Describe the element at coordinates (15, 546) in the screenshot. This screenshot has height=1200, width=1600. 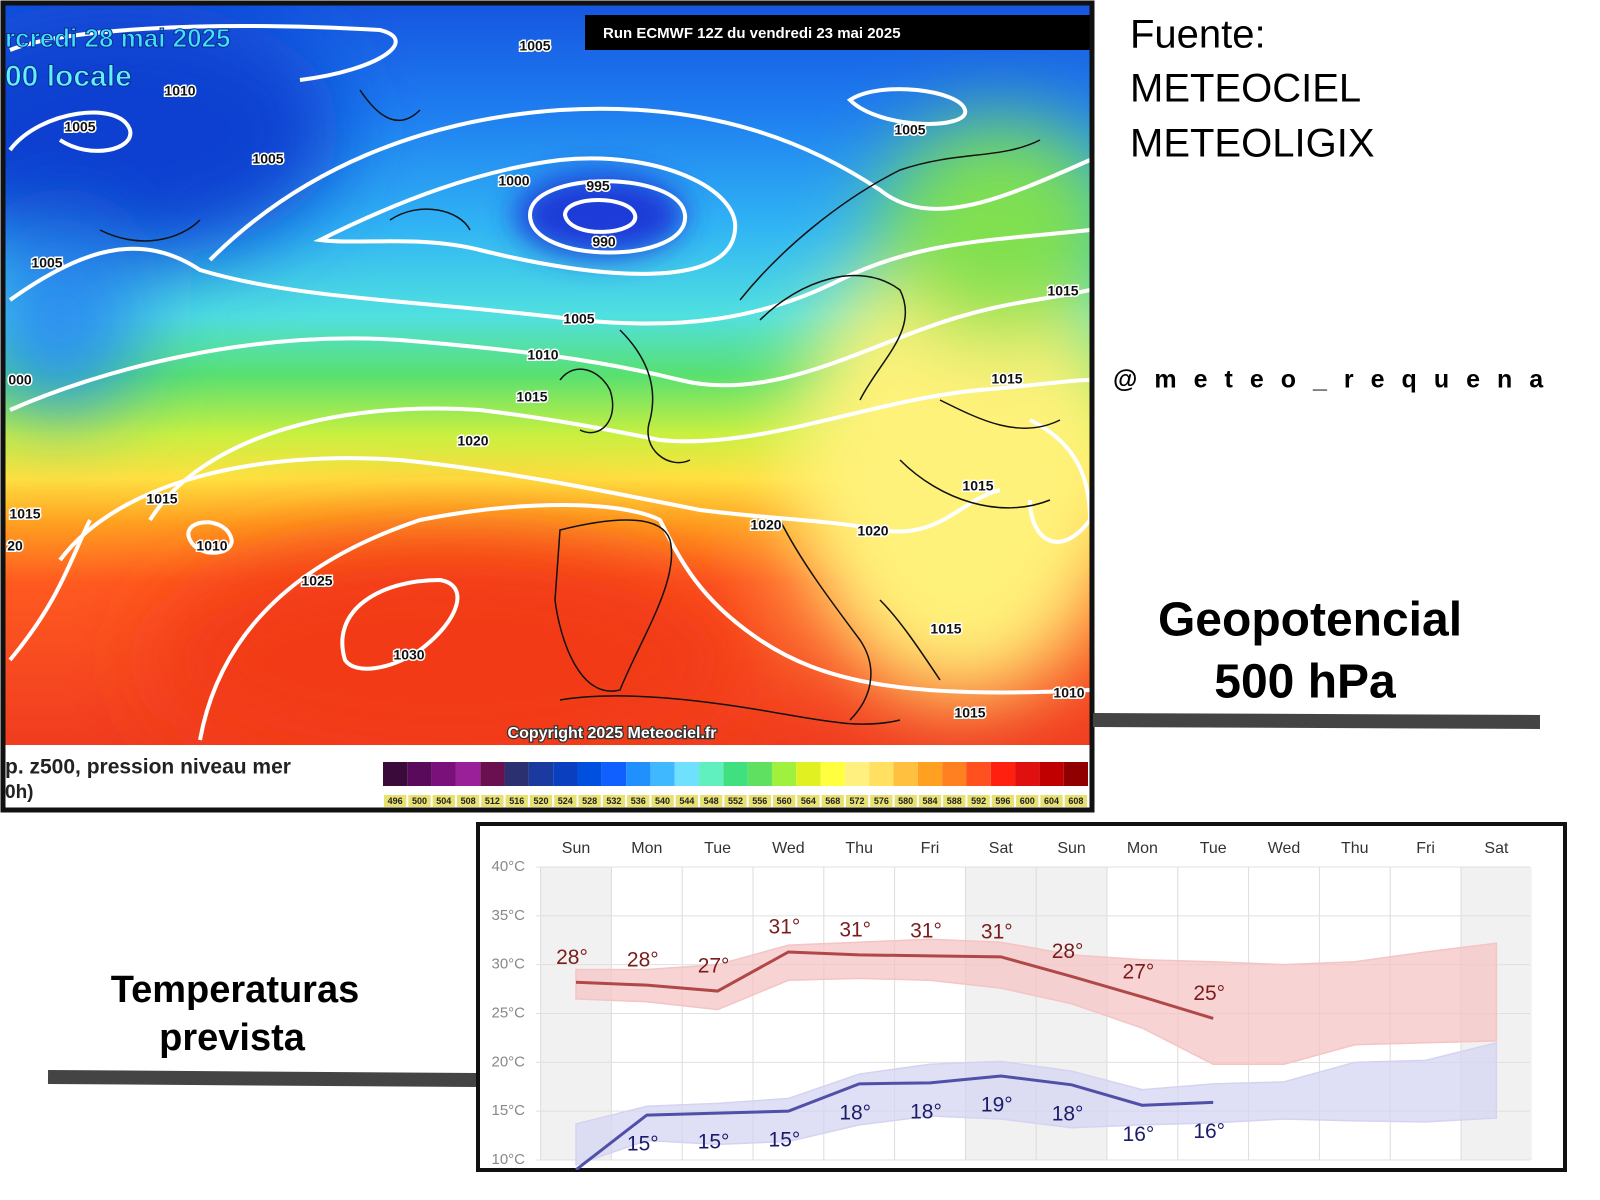
I see `isobar-label: 20` at that location.